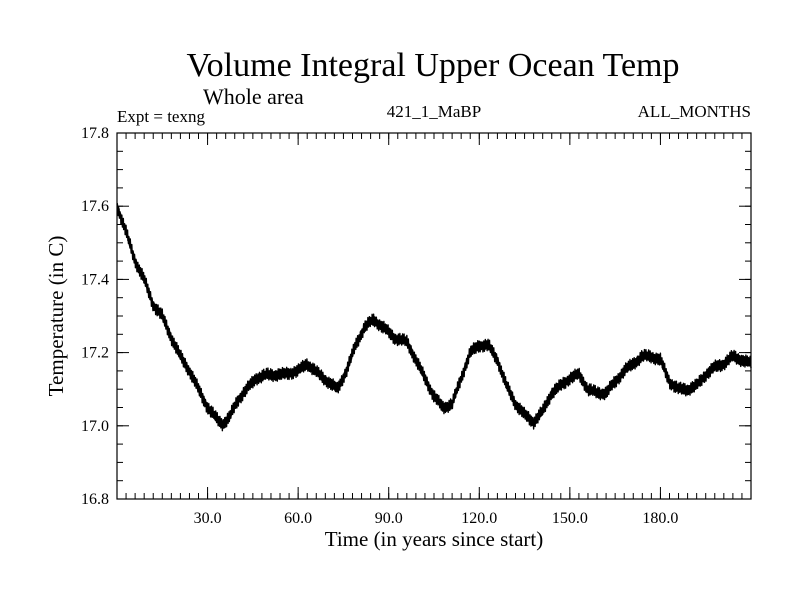 The height and width of the screenshot is (600, 800). I want to click on experiment-label: Expt = texng, so click(161, 116).